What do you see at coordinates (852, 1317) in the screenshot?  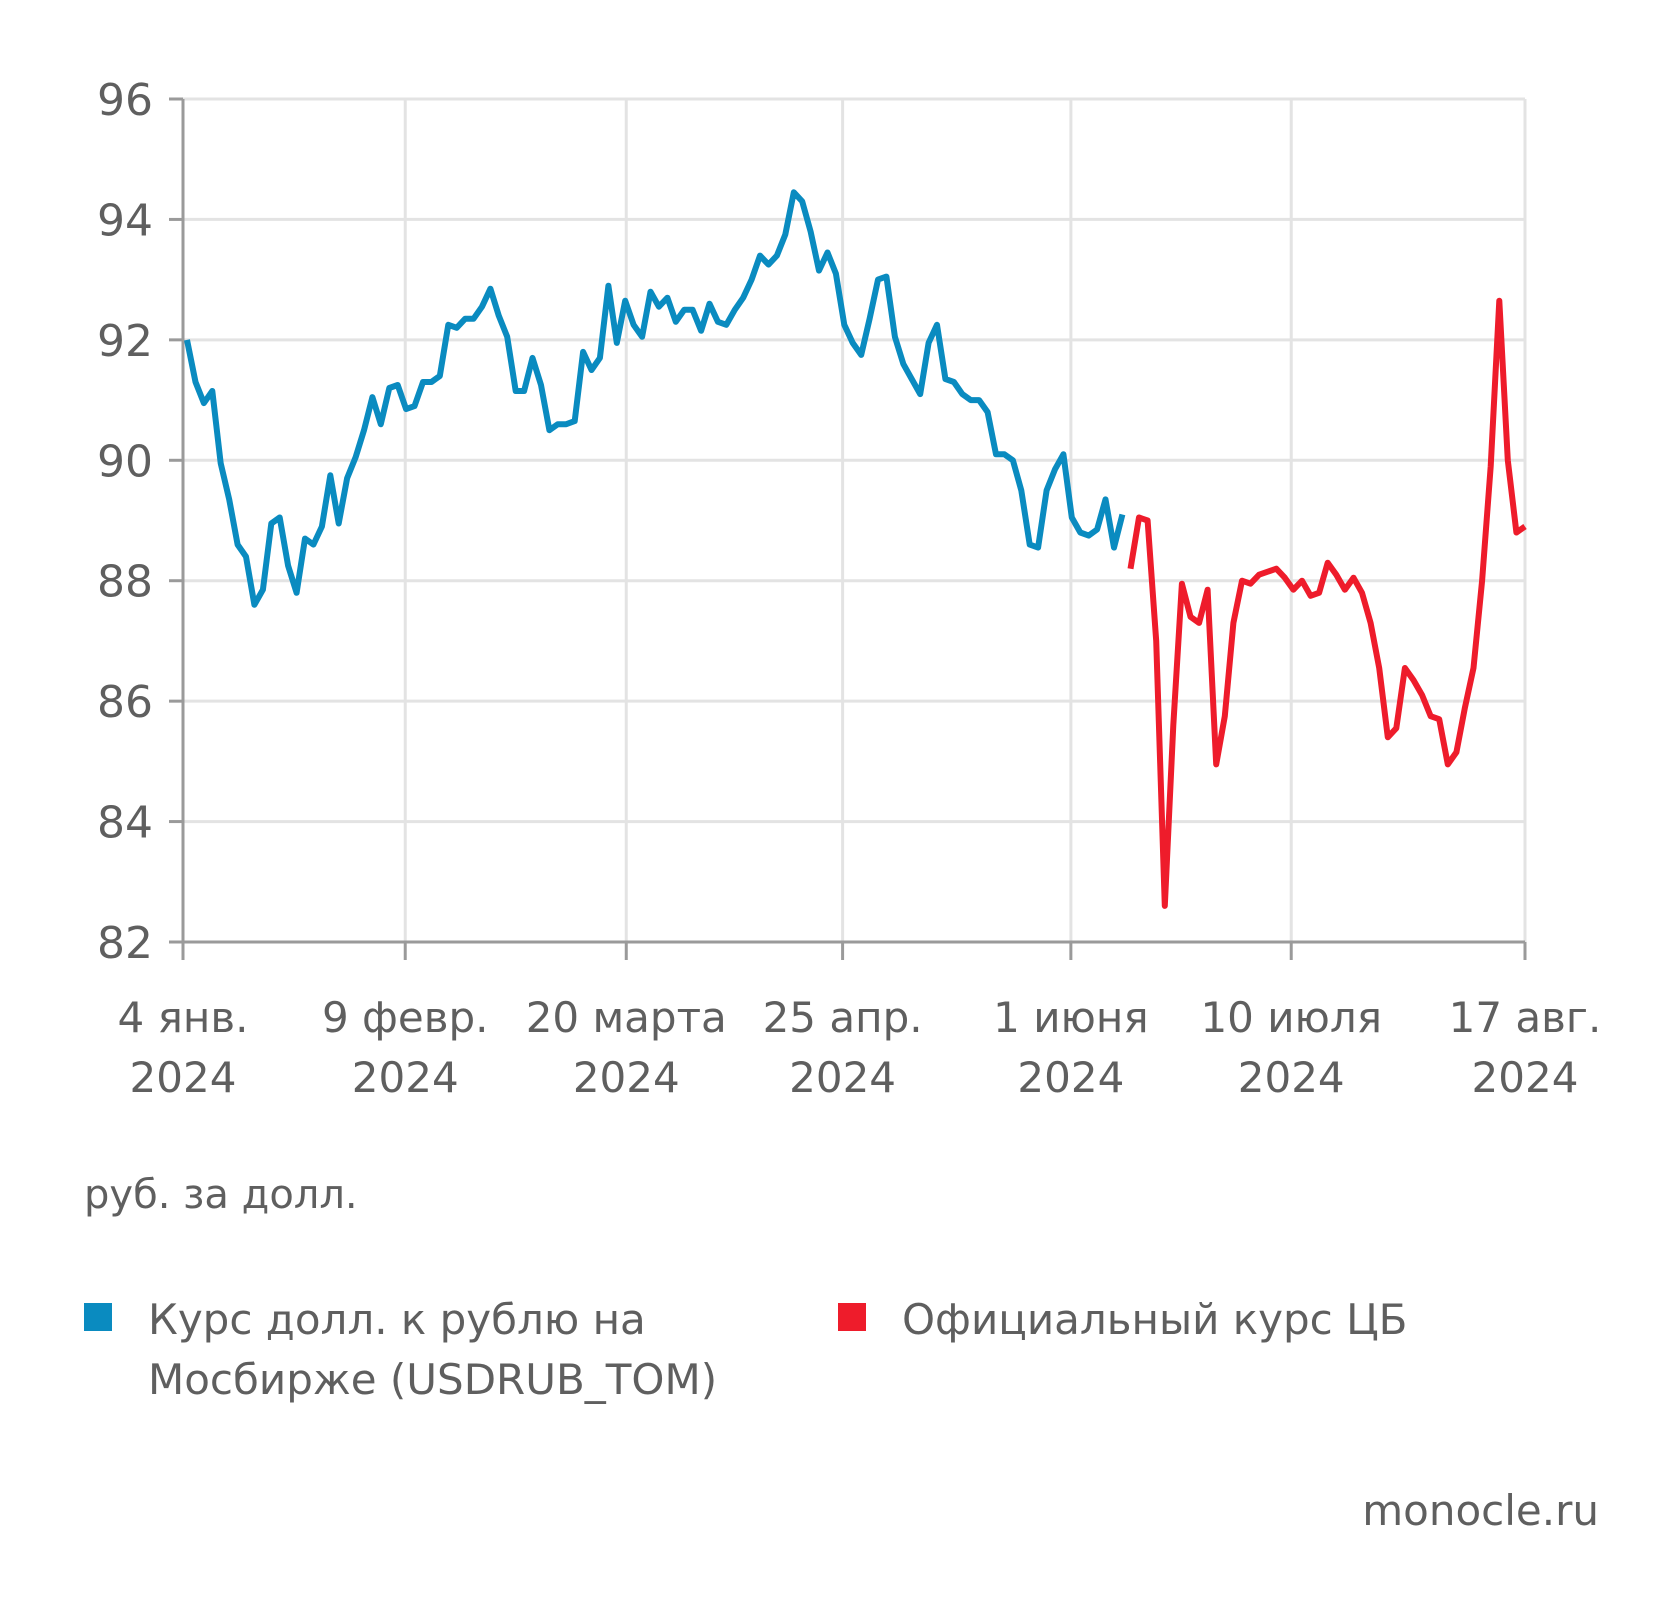 I see `legend-swatch-red` at bounding box center [852, 1317].